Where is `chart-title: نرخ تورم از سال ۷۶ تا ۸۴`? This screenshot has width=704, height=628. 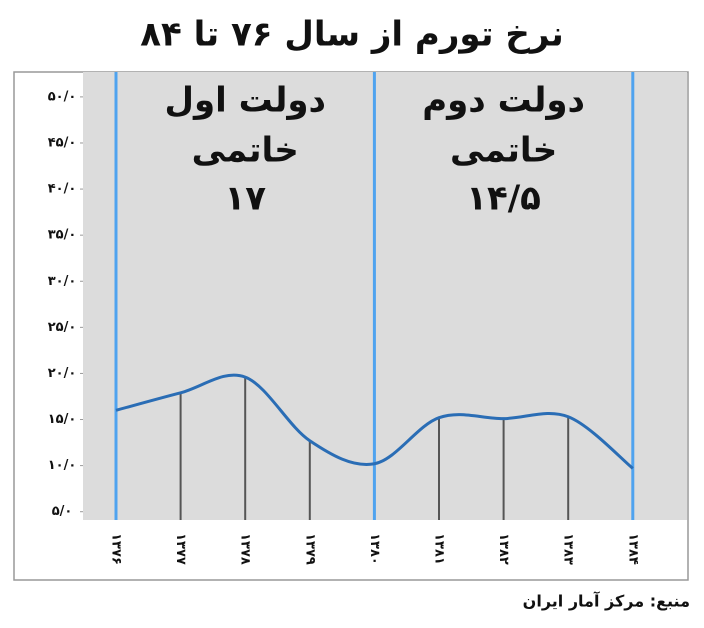 chart-title: نرخ تورم از سال ۷۶ تا ۸۴ is located at coordinates (352, 35).